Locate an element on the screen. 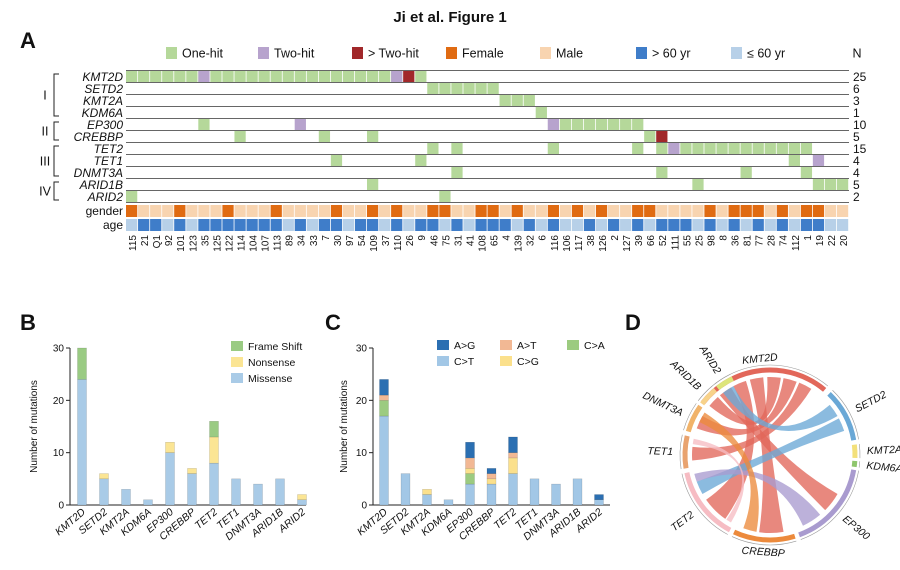  sample-id-label: 117 is located at coordinates (579, 243).